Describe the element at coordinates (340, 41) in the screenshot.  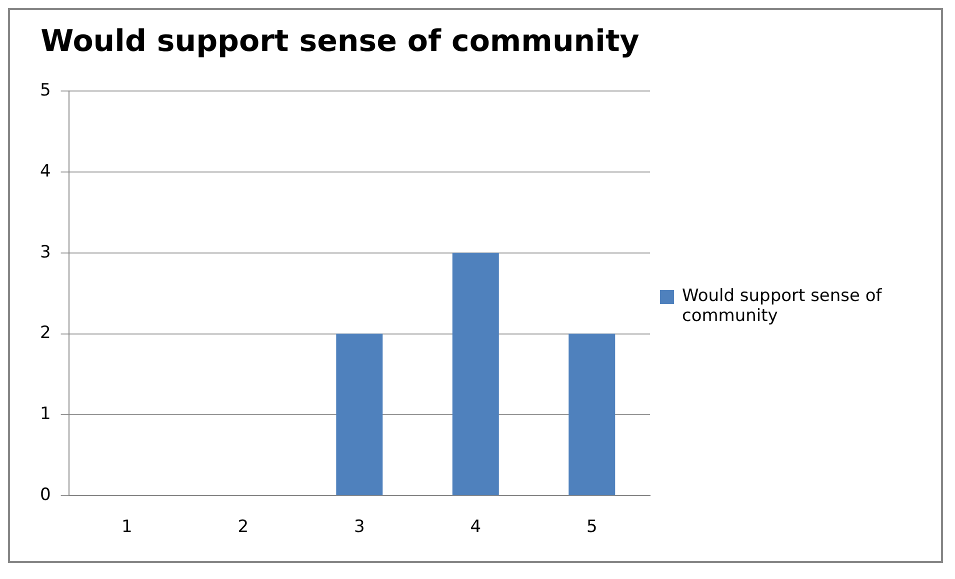
I see `chart-title: Would support sense of community` at that location.